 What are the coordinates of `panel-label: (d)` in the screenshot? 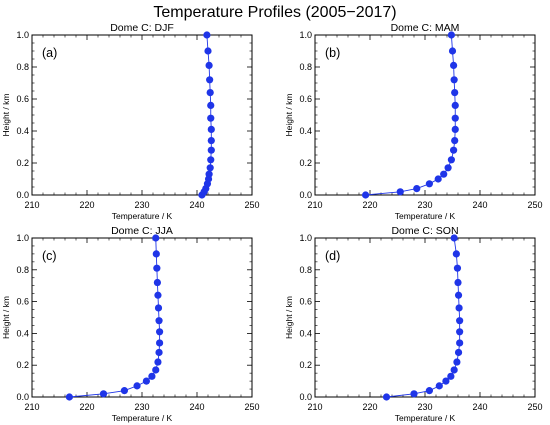 It's located at (332, 256).